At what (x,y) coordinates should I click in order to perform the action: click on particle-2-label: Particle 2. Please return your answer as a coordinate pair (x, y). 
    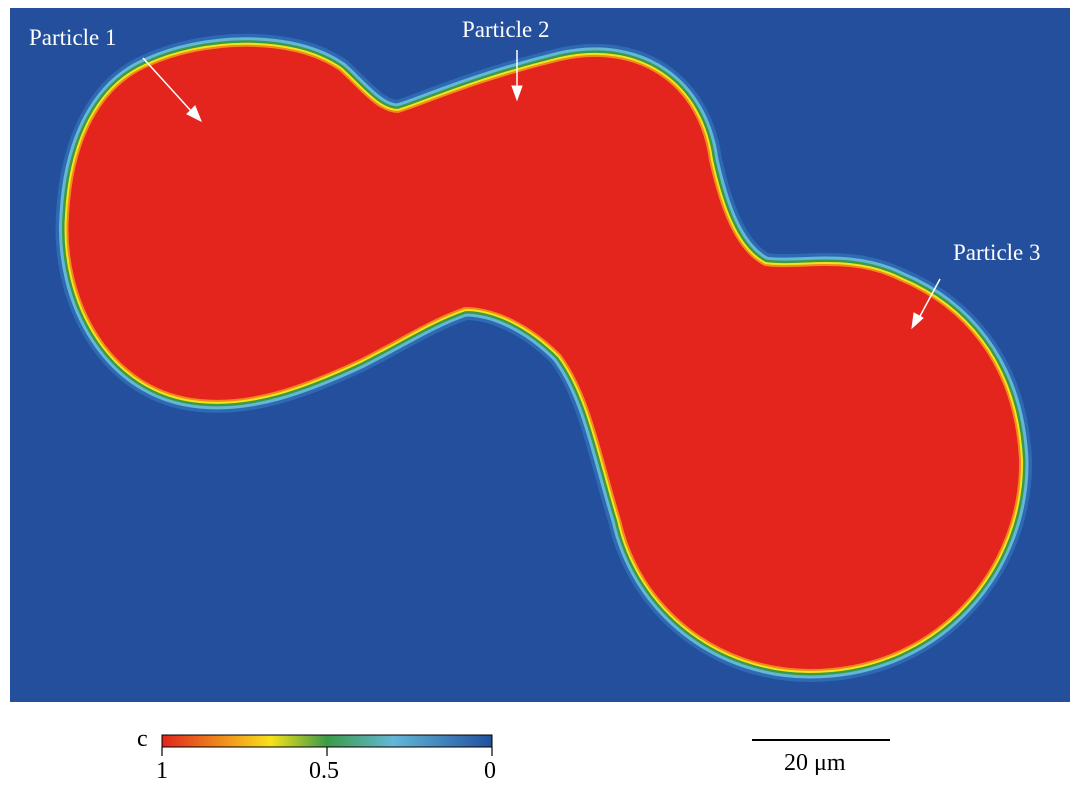
    Looking at the image, I should click on (506, 29).